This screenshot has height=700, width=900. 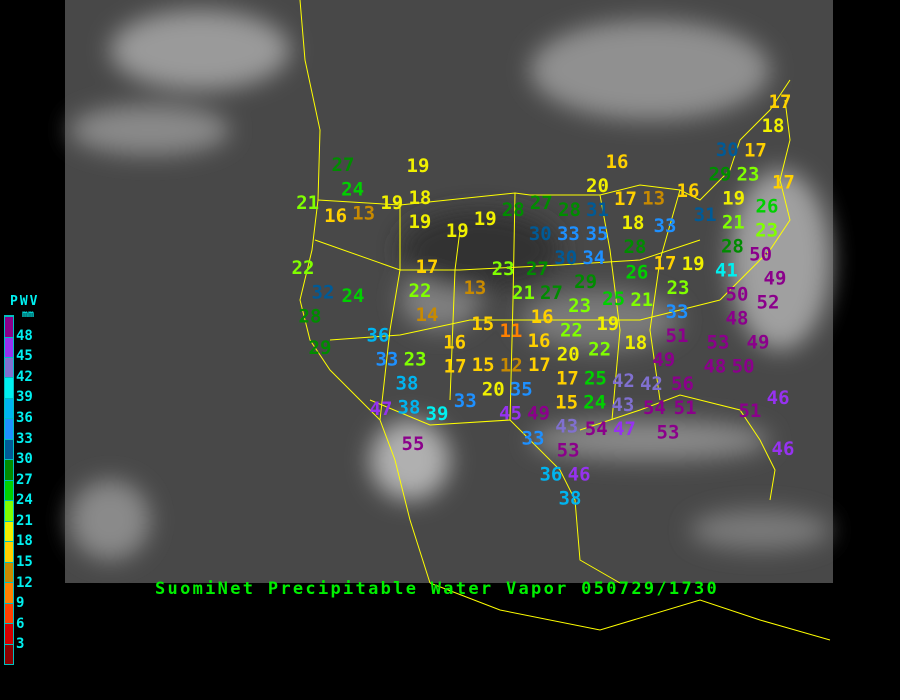 What do you see at coordinates (768, 303) in the screenshot?
I see `station-pwv-value: 52` at bounding box center [768, 303].